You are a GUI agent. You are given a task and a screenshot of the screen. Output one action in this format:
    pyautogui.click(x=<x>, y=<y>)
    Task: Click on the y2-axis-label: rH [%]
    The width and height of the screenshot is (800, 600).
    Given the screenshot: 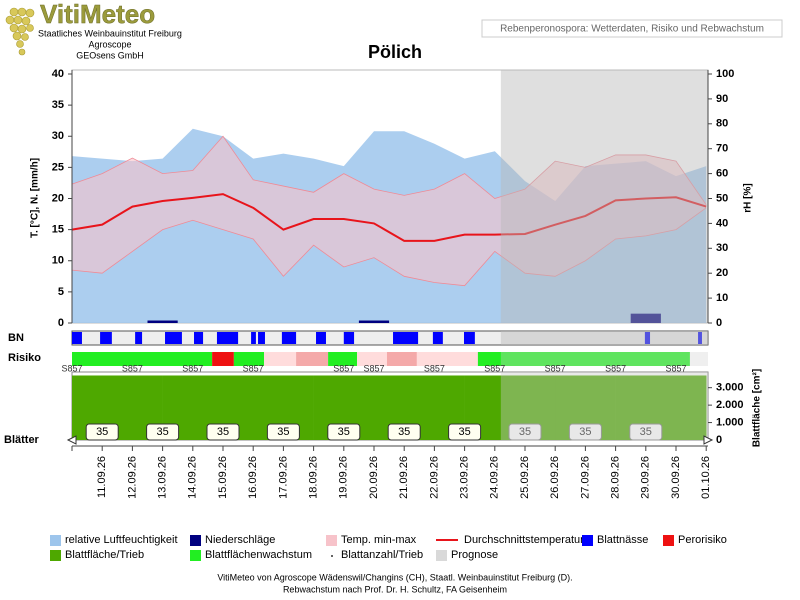 What is the action you would take?
    pyautogui.click(x=748, y=197)
    